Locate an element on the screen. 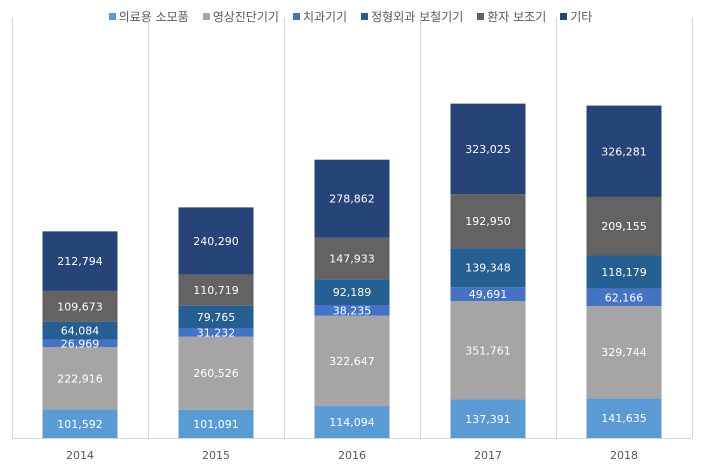 The image size is (701, 476). legend-label: 치과기기 is located at coordinates (325, 17).